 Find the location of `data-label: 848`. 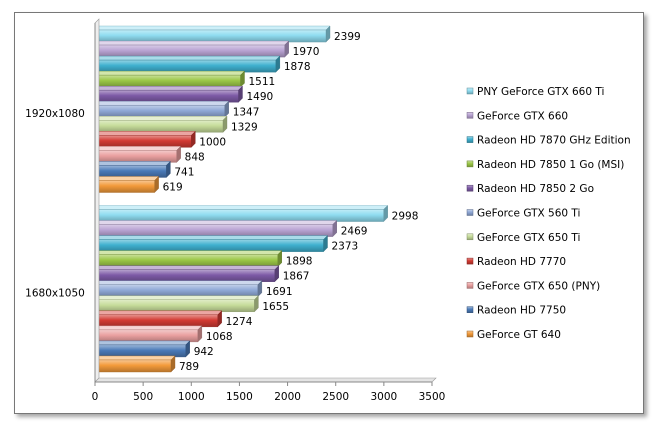

data-label: 848 is located at coordinates (195, 157).